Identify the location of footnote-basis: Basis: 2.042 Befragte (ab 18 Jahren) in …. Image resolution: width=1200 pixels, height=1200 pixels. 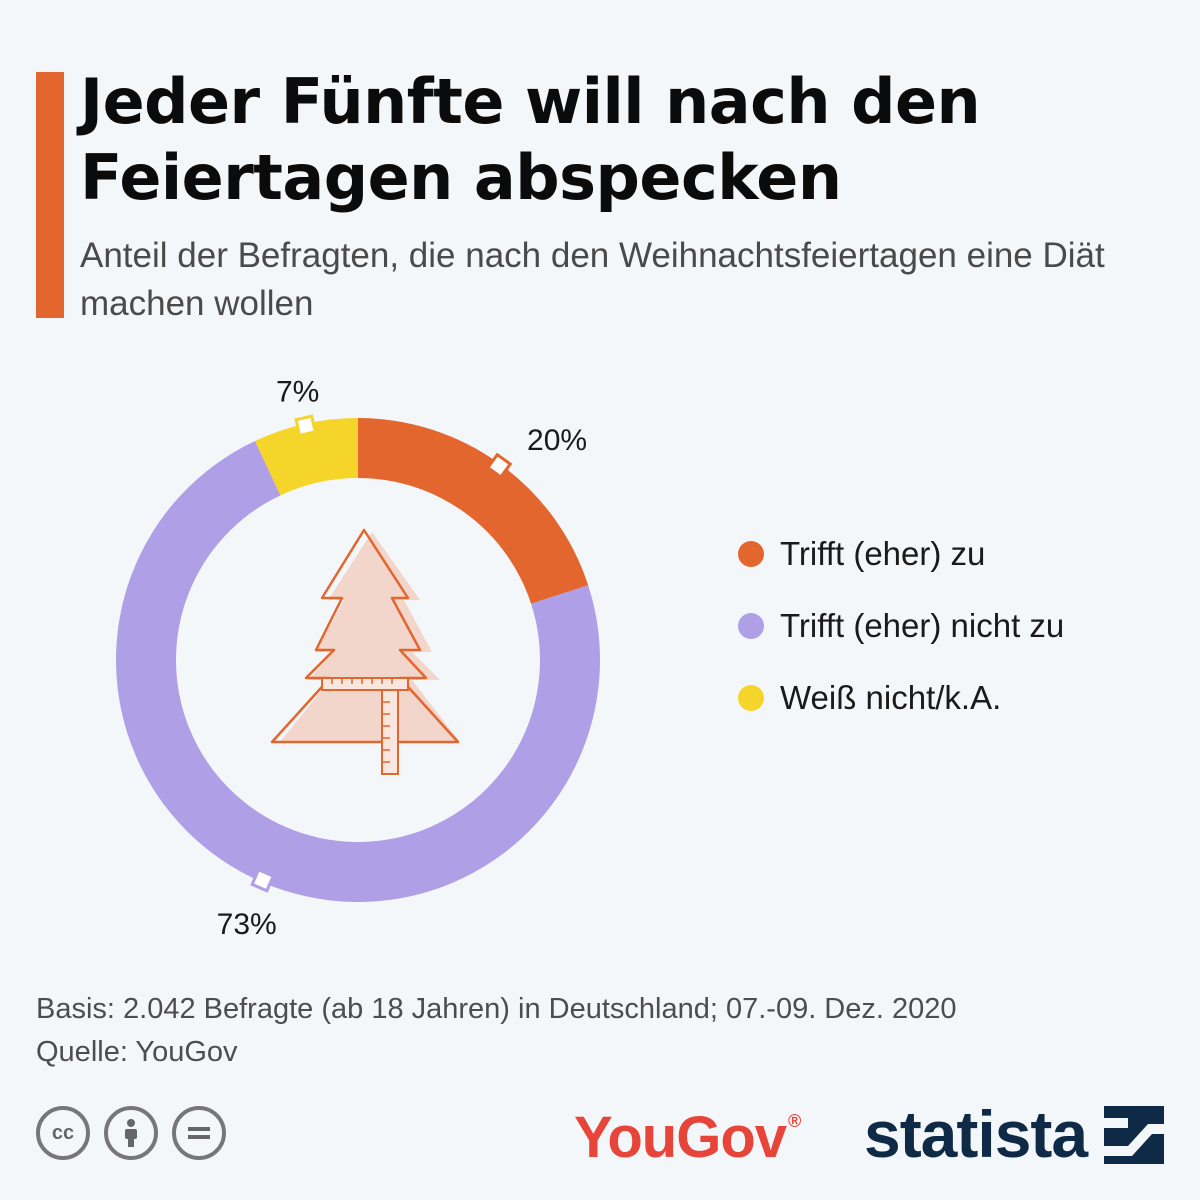
(496, 1009).